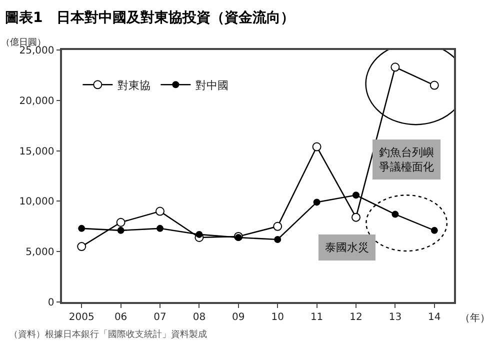  What do you see at coordinates (434, 317) in the screenshot?
I see `x-tick-label: 14` at bounding box center [434, 317].